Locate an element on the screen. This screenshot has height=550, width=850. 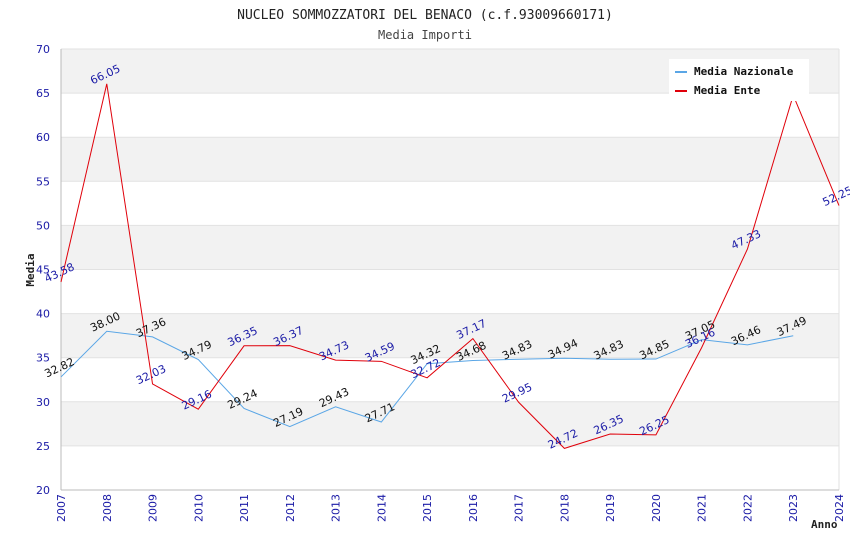
y-tick-label: 50 is located at coordinates (43, 225).